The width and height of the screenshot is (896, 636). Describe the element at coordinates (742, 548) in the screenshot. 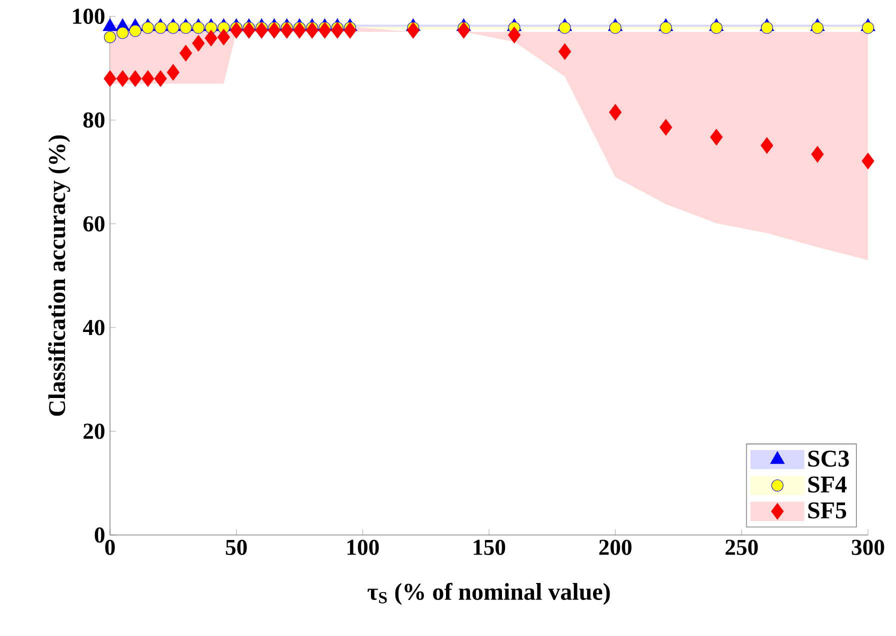

I see `x-tick-label: 250` at that location.